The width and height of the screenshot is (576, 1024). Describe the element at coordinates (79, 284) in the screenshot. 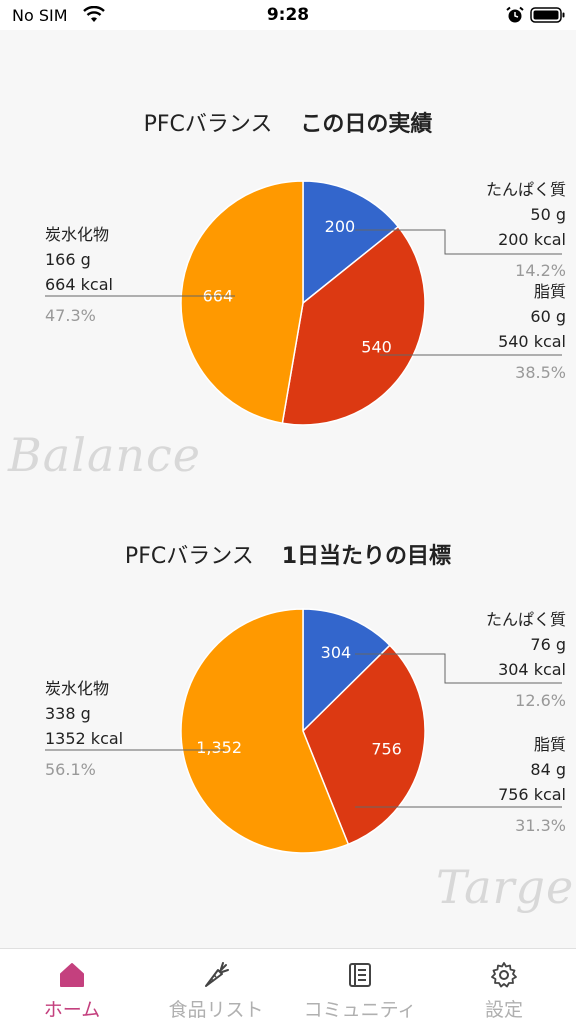

I see `actual-carb-kcal: 664 kcal` at that location.